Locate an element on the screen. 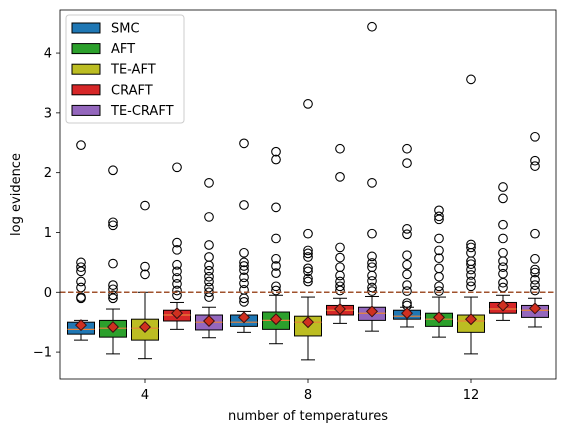 Image resolution: width=565 pixels, height=432 pixels. y-axis-label: log evidence is located at coordinates (16, 194).